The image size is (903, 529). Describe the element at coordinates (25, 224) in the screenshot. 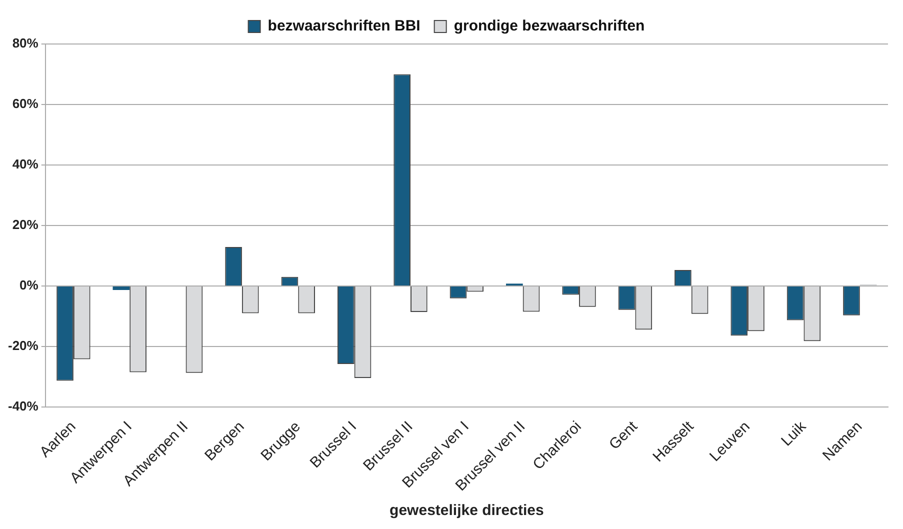

I see `y-tick-label: 20%` at that location.